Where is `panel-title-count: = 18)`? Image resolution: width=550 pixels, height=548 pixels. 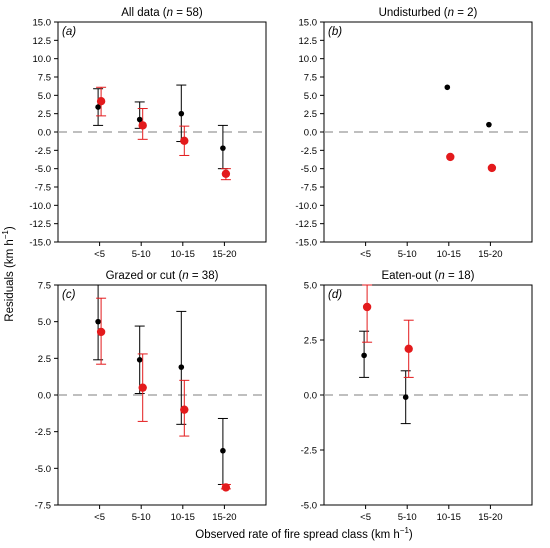 panel-title-count: = 18) is located at coordinates (460, 276).